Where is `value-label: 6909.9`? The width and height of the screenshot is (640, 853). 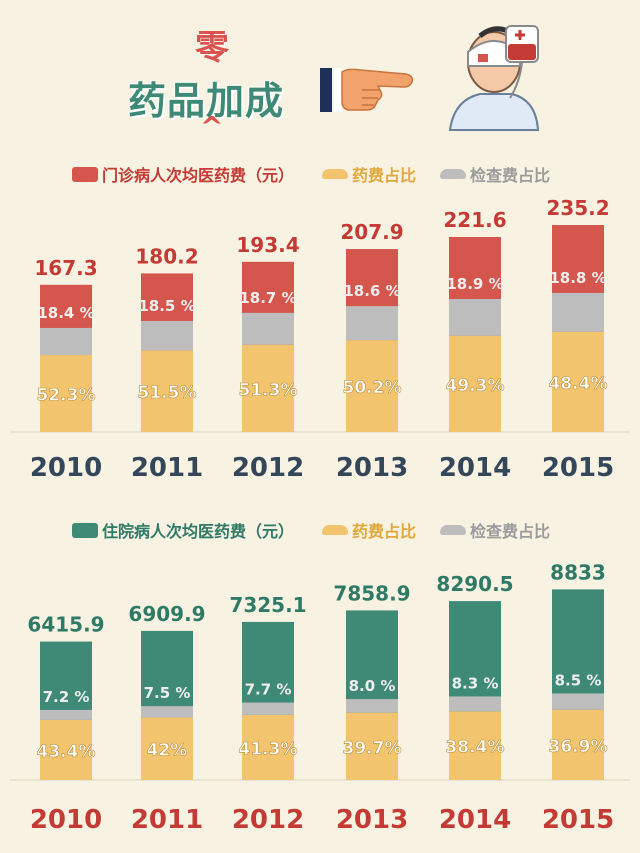
value-label: 6909.9 is located at coordinates (166, 614).